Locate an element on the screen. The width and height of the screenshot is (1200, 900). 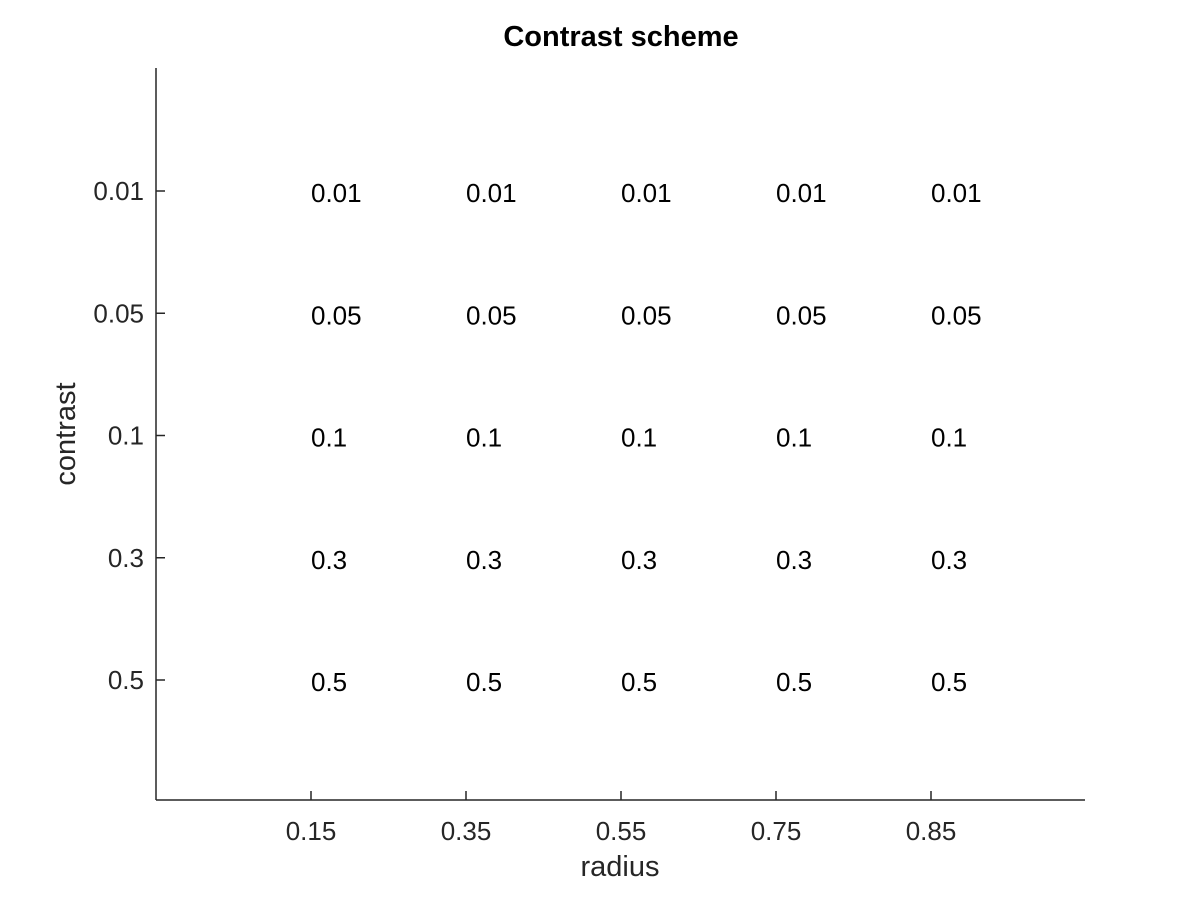
x-tick-label: 0.75 is located at coordinates (776, 831).